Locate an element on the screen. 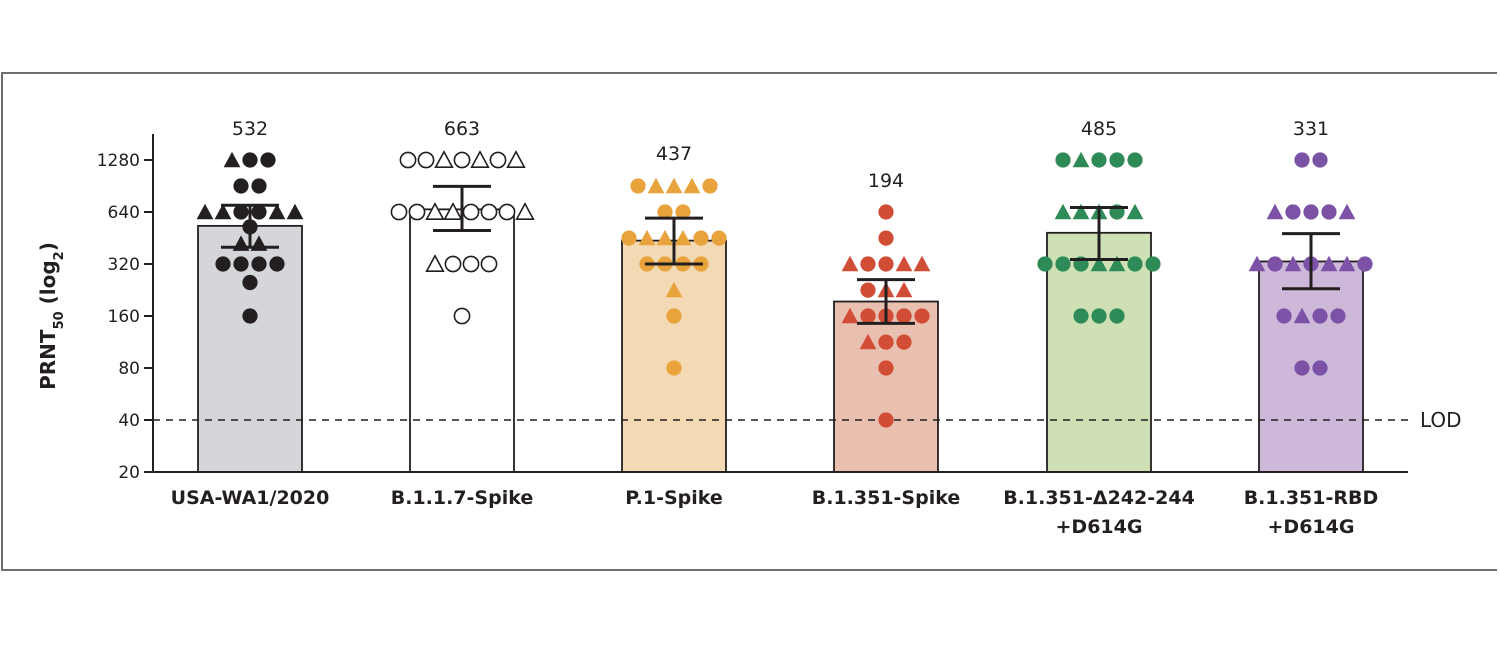 This screenshot has height=650, width=1500. bar-value-label: 331 is located at coordinates (1311, 129).